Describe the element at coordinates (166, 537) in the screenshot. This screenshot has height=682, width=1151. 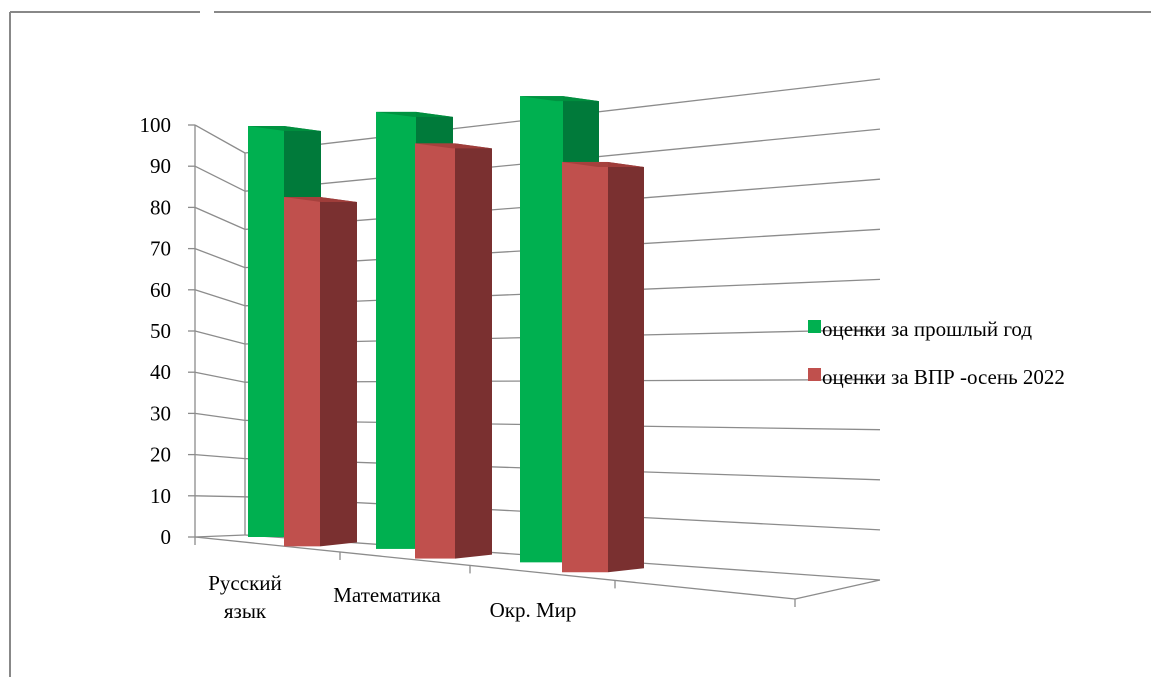
I see `y-tick-label: 0` at that location.